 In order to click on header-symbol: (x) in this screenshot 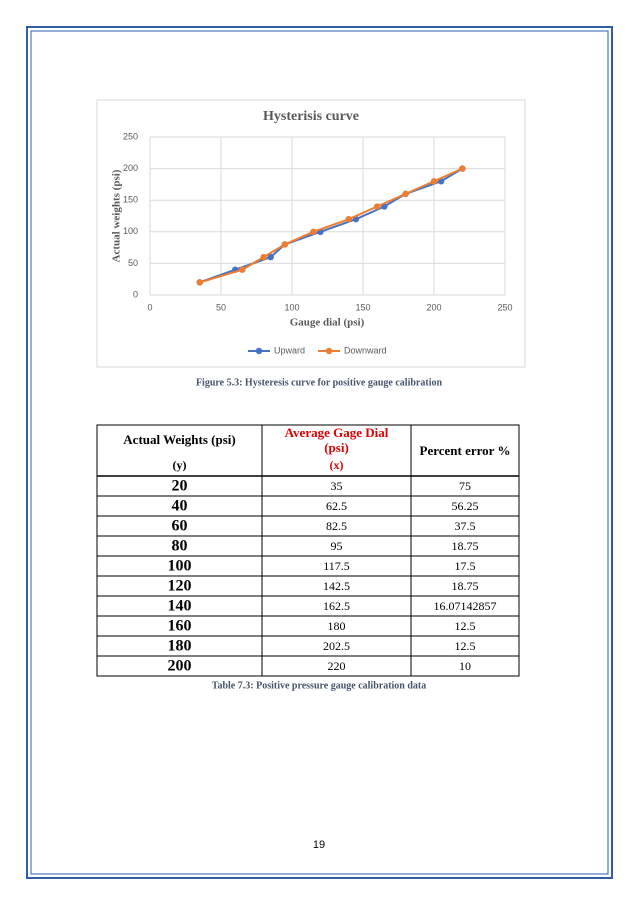, I will do `click(337, 465)`.